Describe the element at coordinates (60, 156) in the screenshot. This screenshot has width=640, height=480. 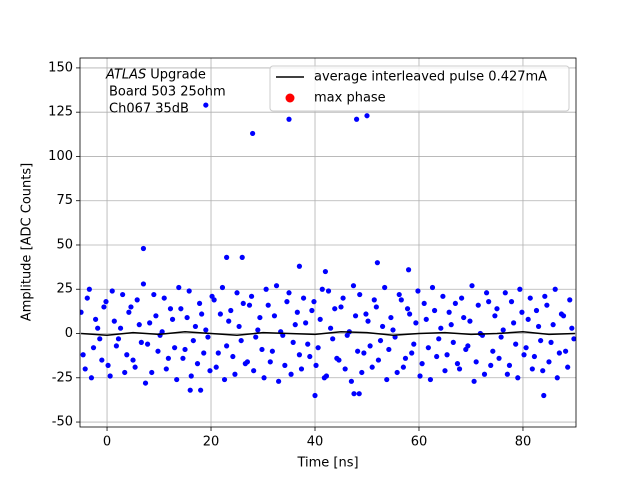
I see `y-tick-label: 100` at that location.